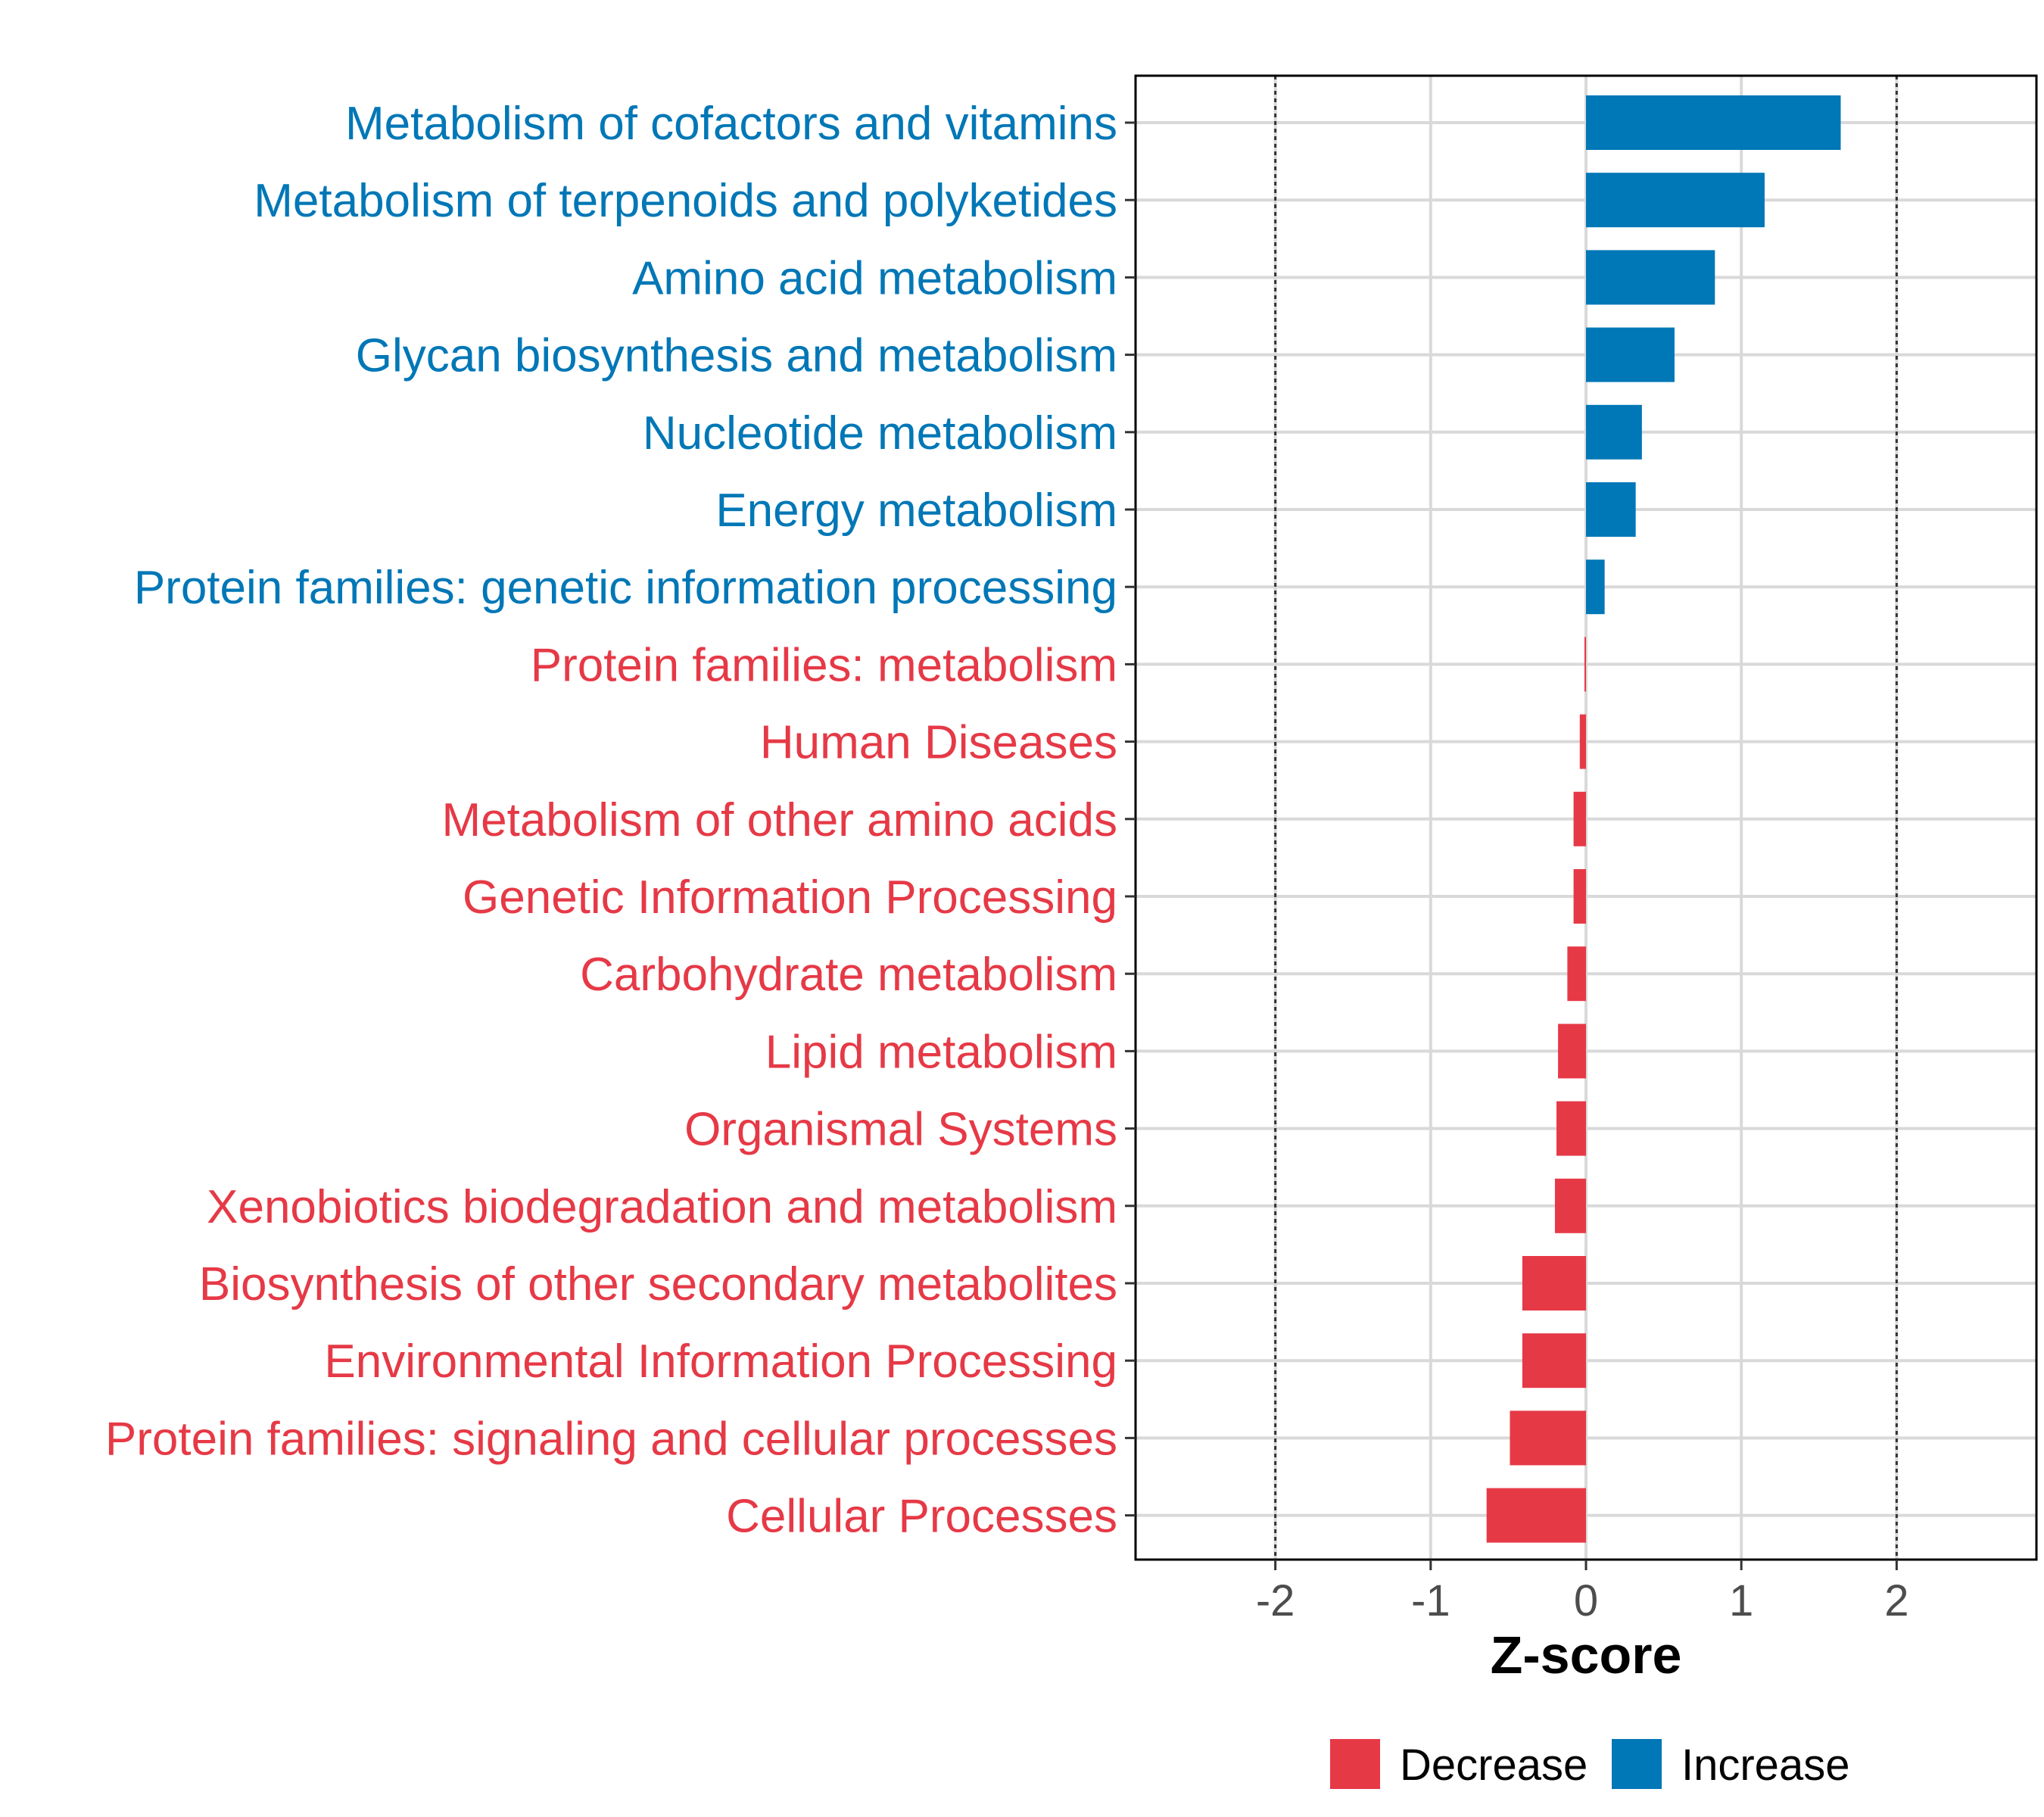  I want to click on category-label: Protein families: metabolism, so click(824, 665).